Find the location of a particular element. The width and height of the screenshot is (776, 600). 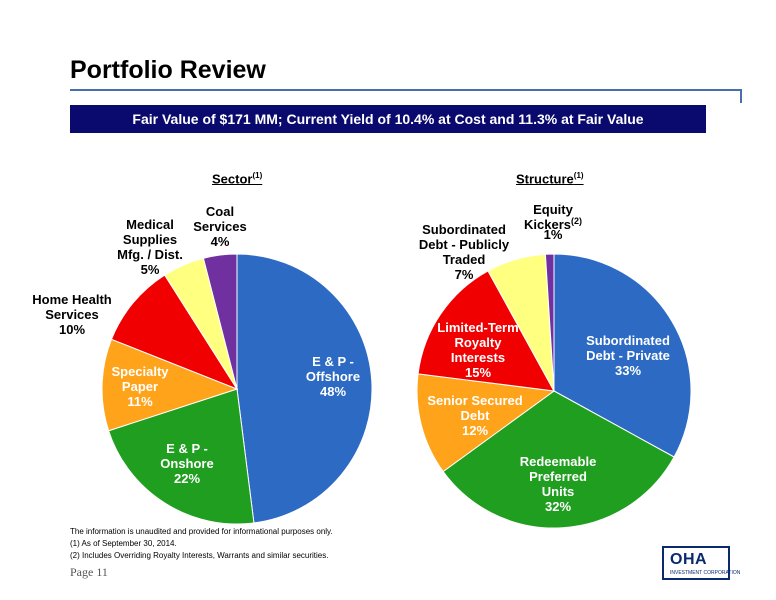

sector-slice-label: Medical Supplies Mfg. / Dist. 5% is located at coordinates (150, 247).